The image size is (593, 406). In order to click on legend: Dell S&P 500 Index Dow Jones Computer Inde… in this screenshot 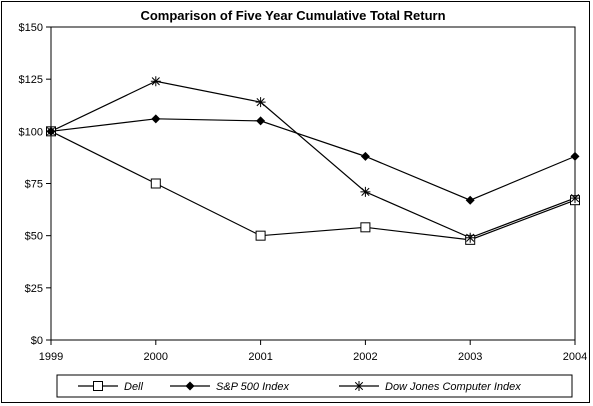, I will do `click(299, 387)`.